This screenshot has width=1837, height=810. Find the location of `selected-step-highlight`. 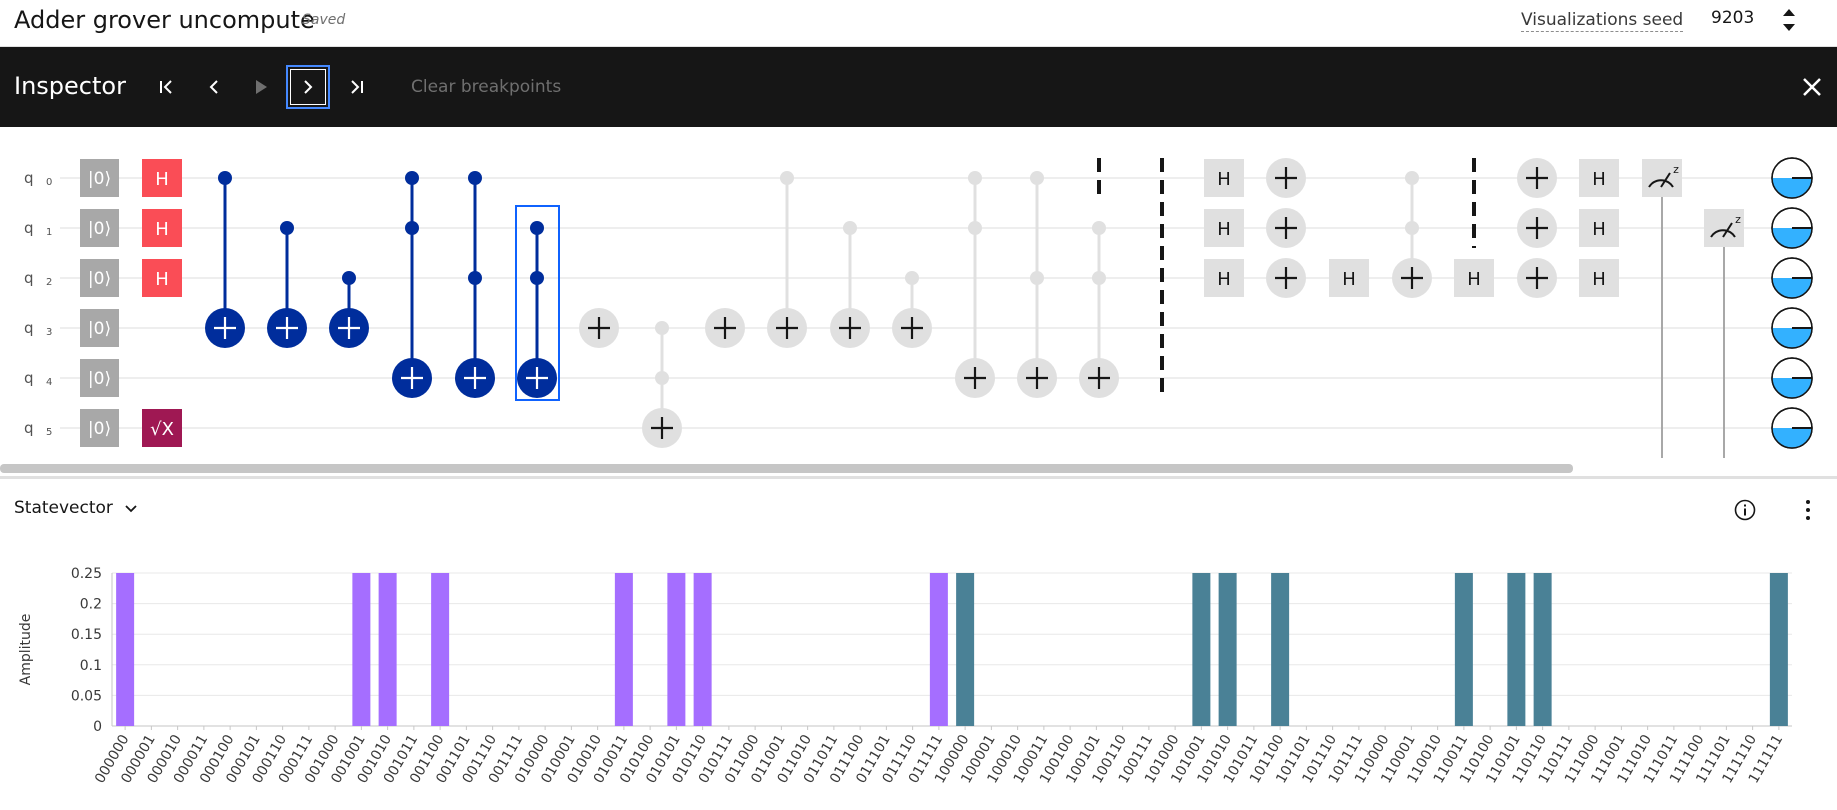

selected-step-highlight is located at coordinates (537, 303).